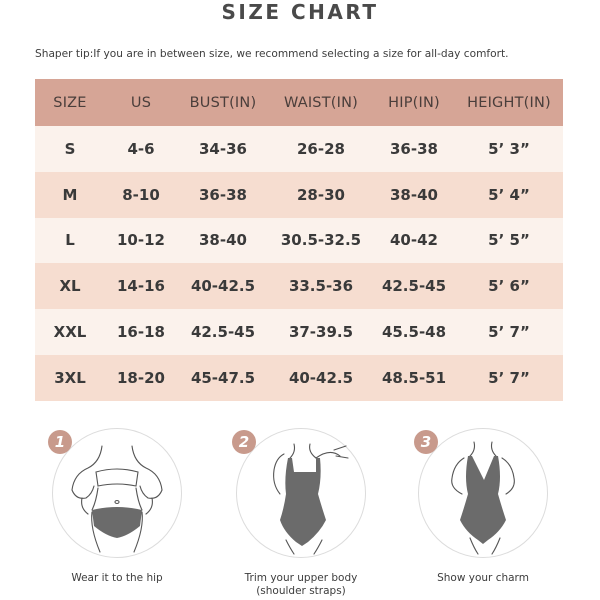 The height and width of the screenshot is (600, 600). I want to click on step-3-caption: Show your charm, so click(483, 578).